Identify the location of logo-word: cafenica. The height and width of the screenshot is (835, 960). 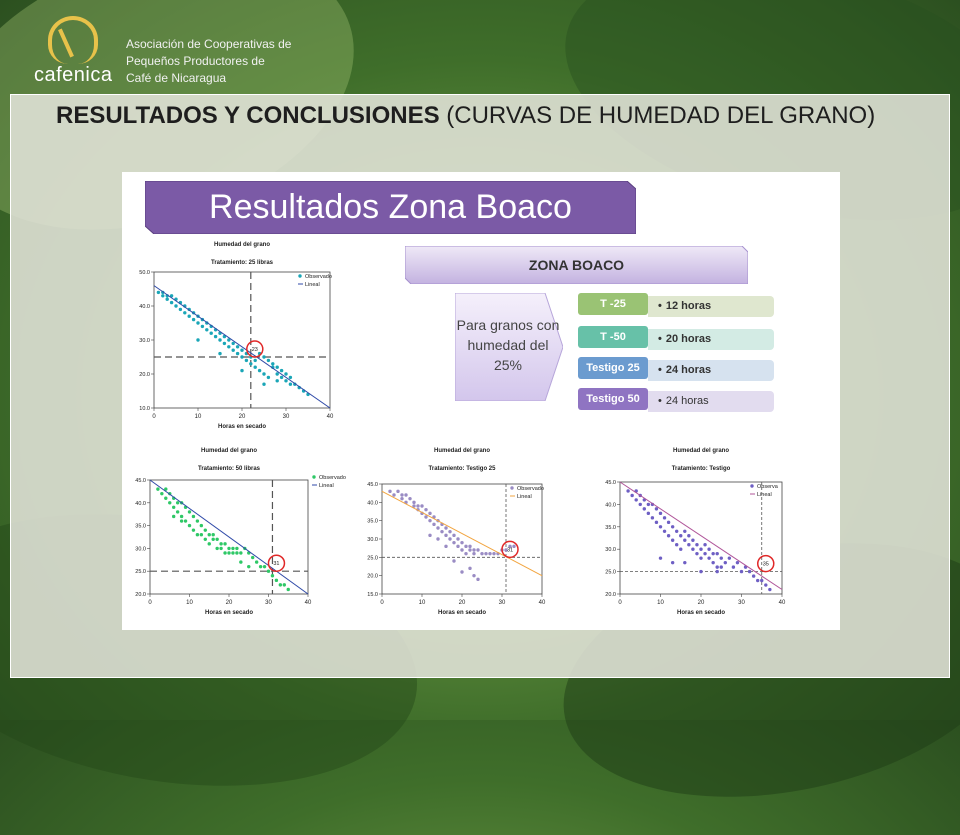
(73, 75).